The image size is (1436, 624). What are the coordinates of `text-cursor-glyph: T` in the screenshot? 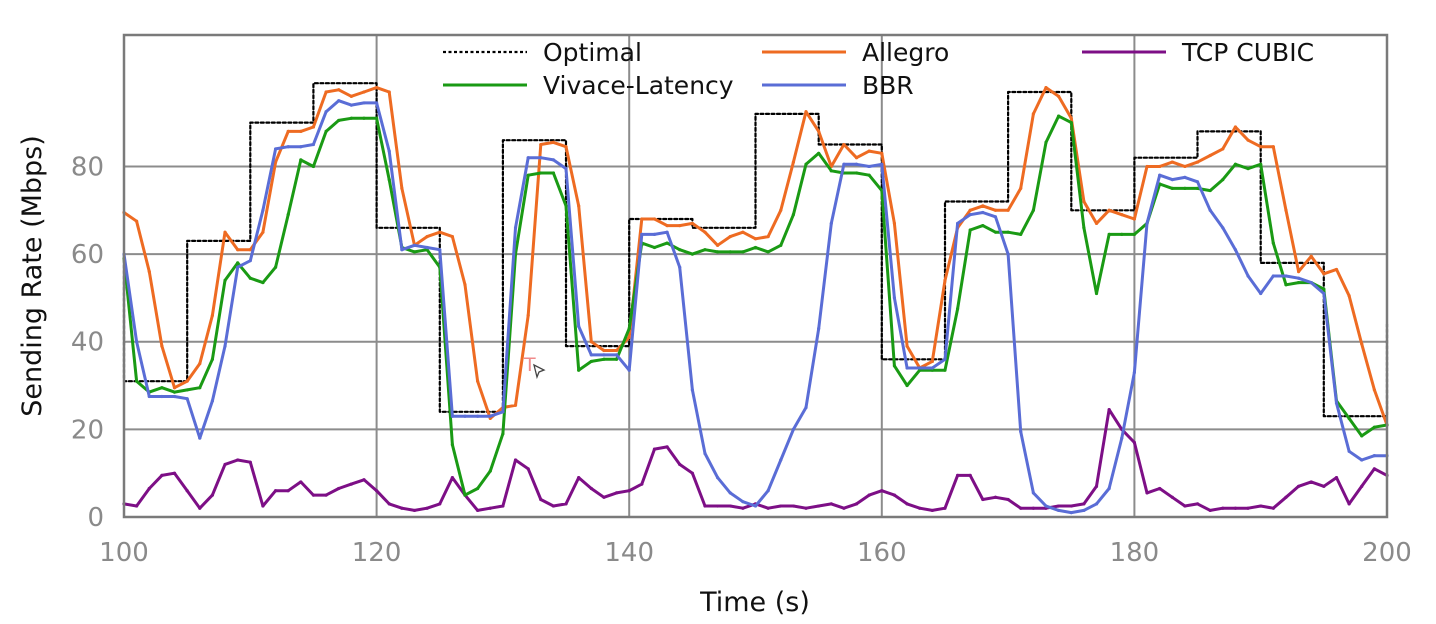 It's located at (529, 365).